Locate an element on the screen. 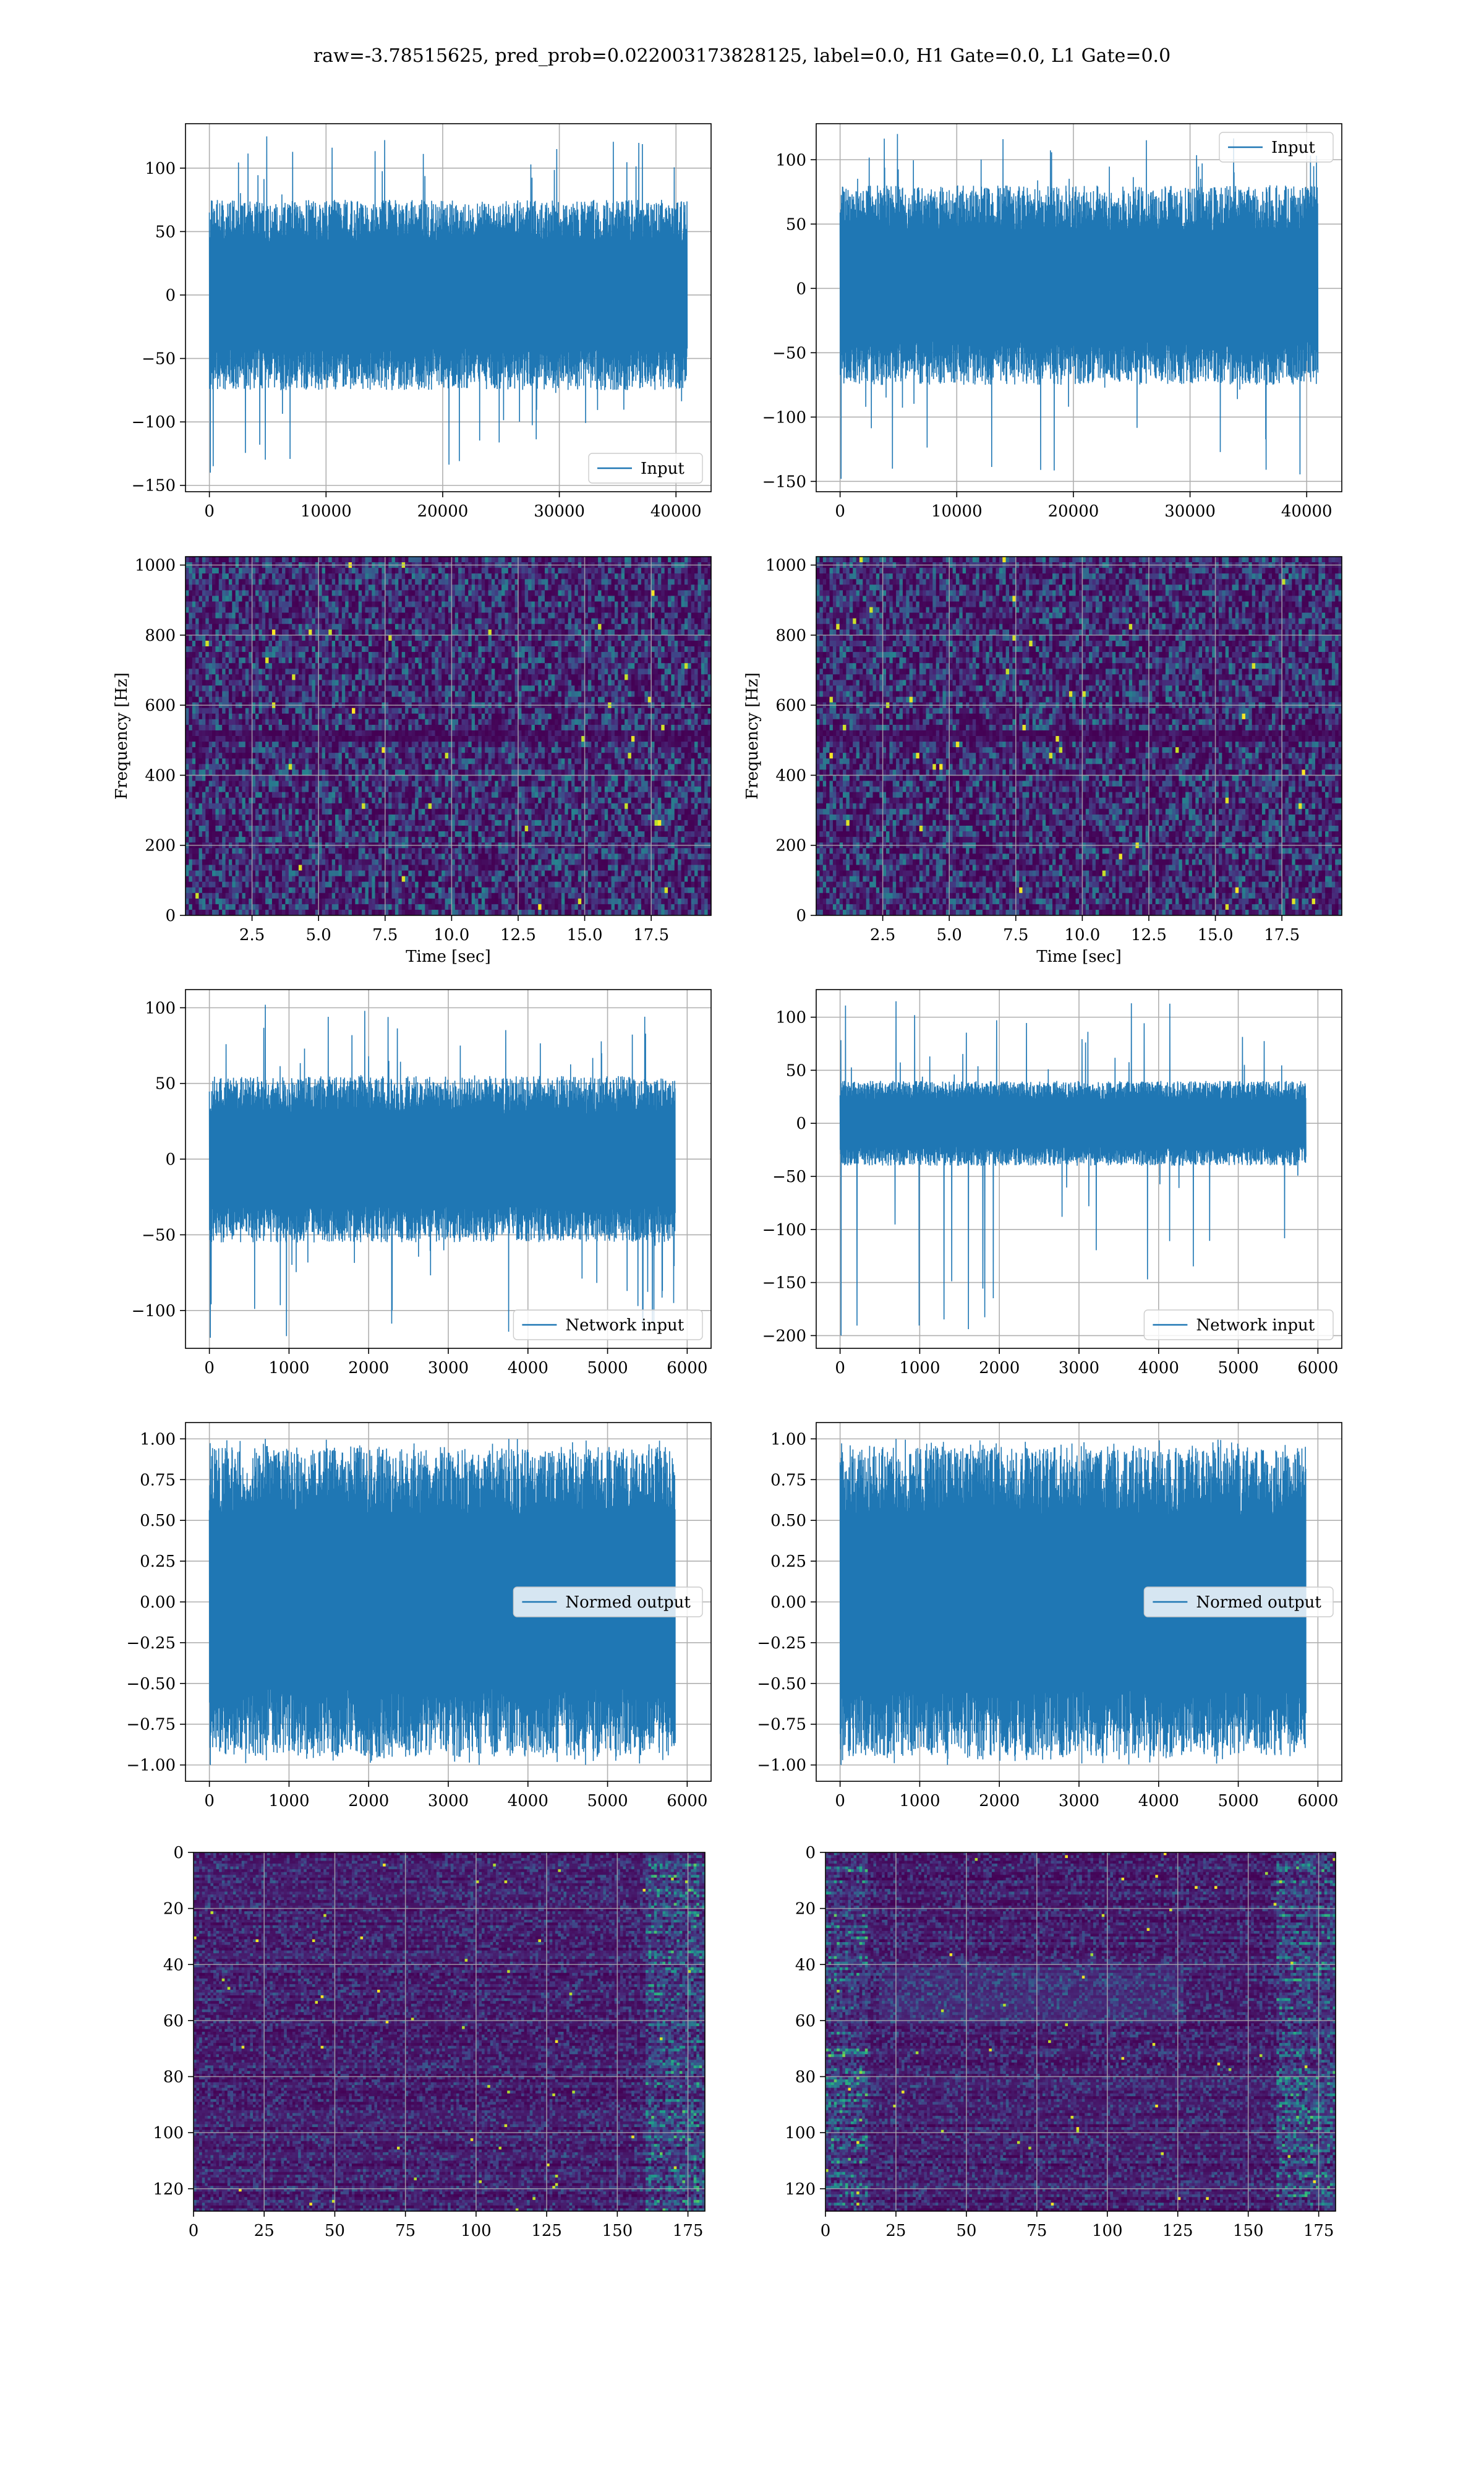 The height and width of the screenshot is (2474, 1484). feature-map-l1-xtick-label: 175 is located at coordinates (1318, 2231).